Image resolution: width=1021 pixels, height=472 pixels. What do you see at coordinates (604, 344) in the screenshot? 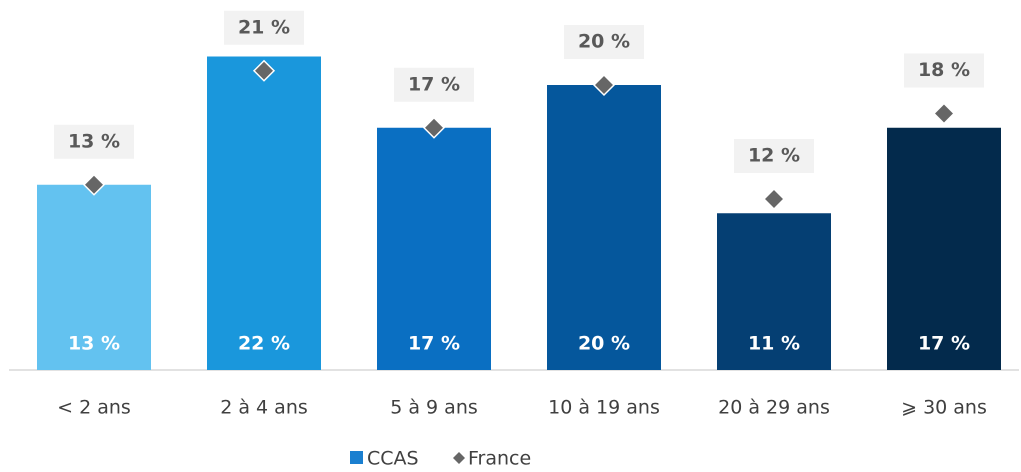
I see `bar-label: 20 %` at bounding box center [604, 344].